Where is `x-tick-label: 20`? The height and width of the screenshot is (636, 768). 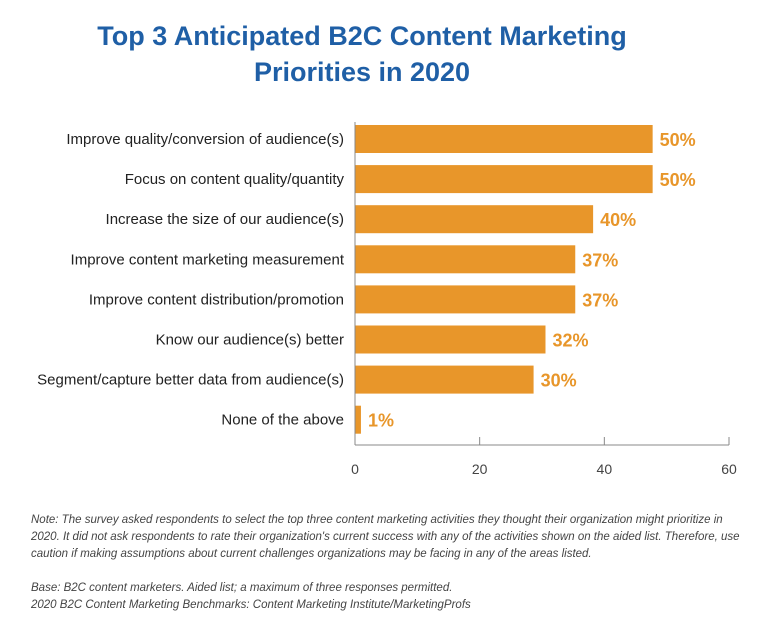 x-tick-label: 20 is located at coordinates (480, 469).